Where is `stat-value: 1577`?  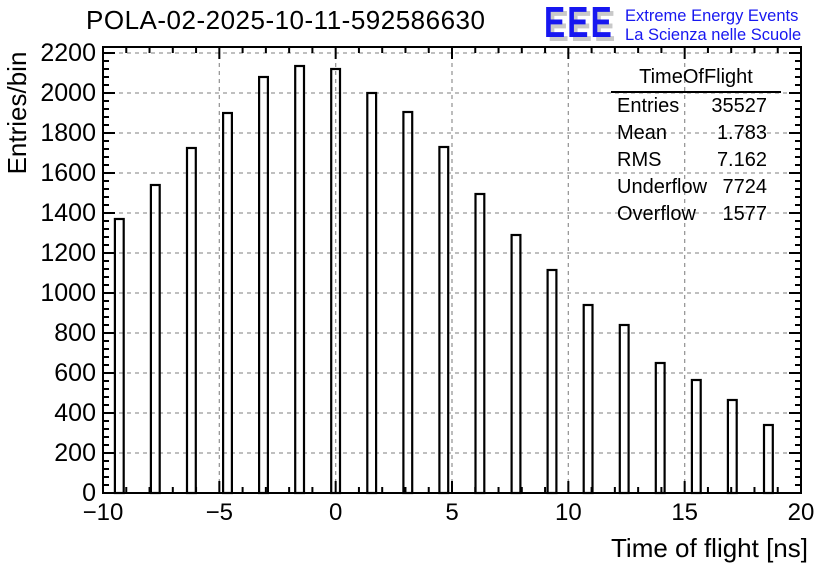 stat-value: 1577 is located at coordinates (745, 214).